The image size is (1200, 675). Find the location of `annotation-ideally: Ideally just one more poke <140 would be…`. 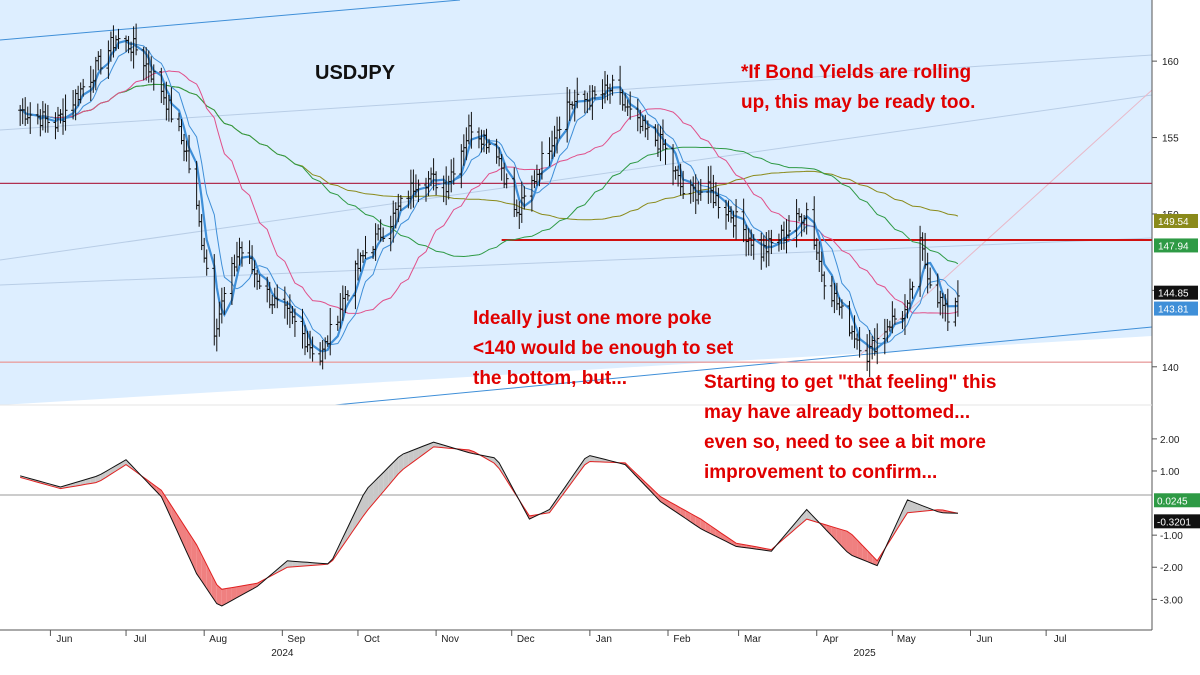

annotation-ideally: Ideally just one more poke <140 would be… is located at coordinates (606, 348).